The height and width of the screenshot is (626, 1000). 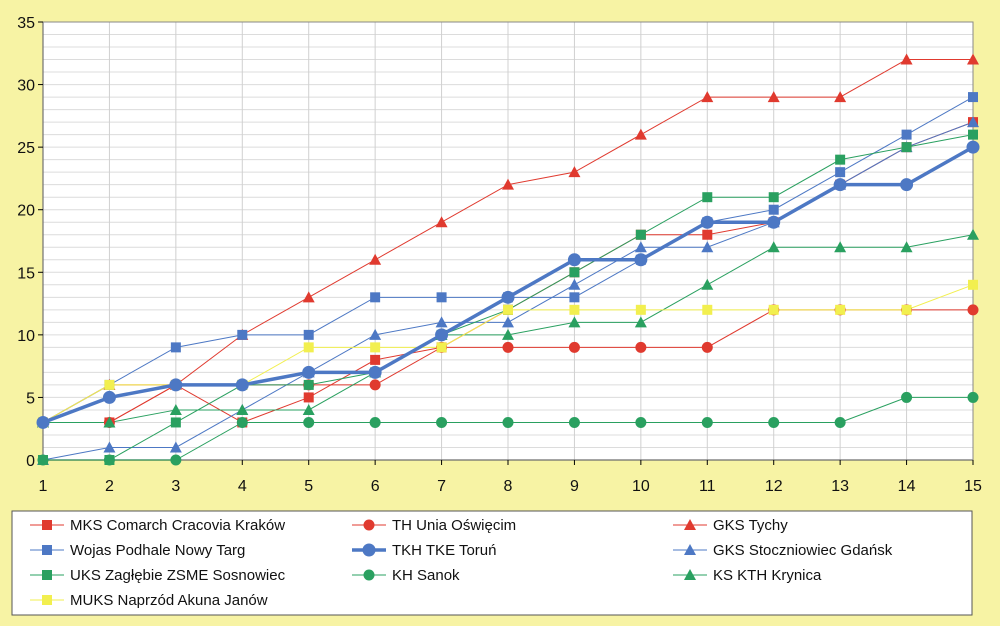 What do you see at coordinates (308, 486) in the screenshot?
I see `x-tick-label: 5` at bounding box center [308, 486].